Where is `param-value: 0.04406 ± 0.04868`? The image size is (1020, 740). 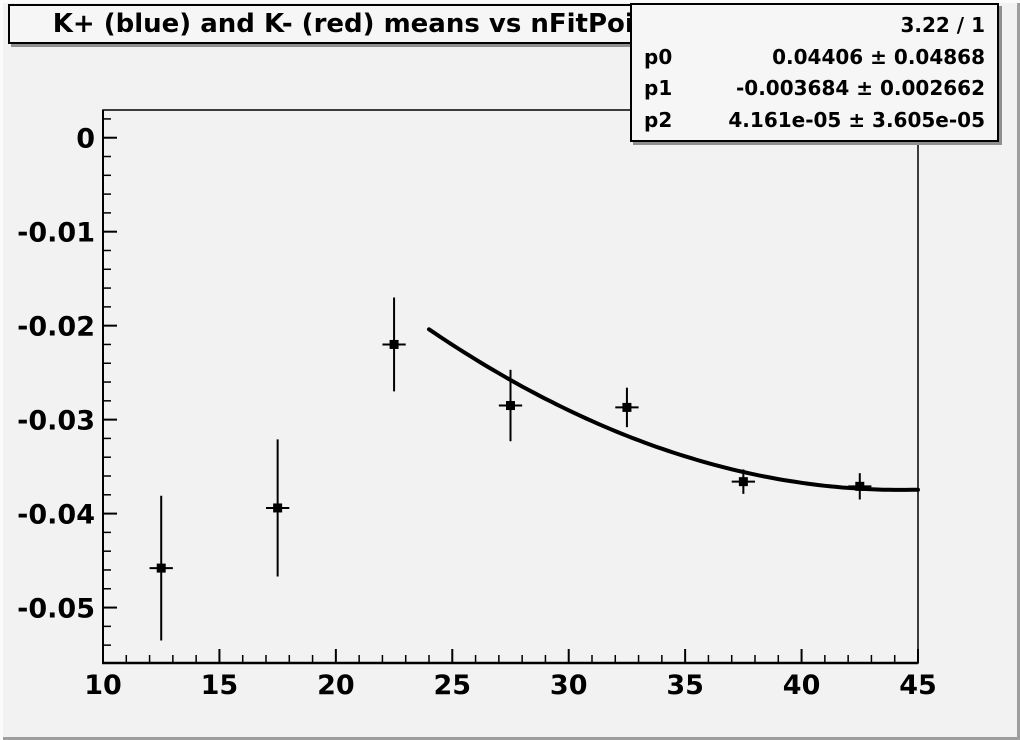
param-value: 0.04406 ± 0.04868 is located at coordinates (878, 56).